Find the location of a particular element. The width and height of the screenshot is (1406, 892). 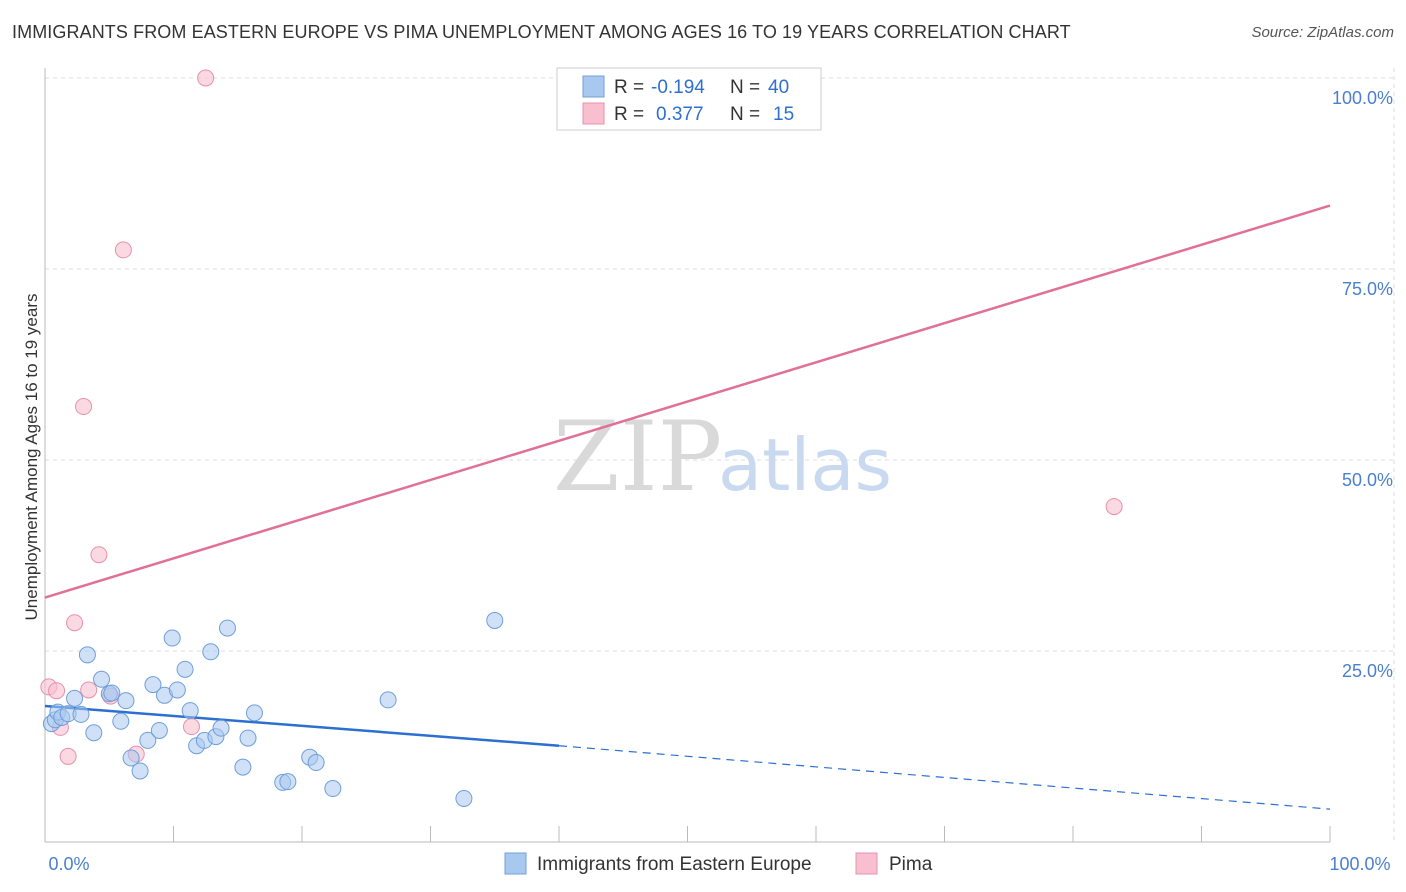

correlation-legend: R = -0.194 N = 40 R = 0.377 N = 15 is located at coordinates (689, 99).